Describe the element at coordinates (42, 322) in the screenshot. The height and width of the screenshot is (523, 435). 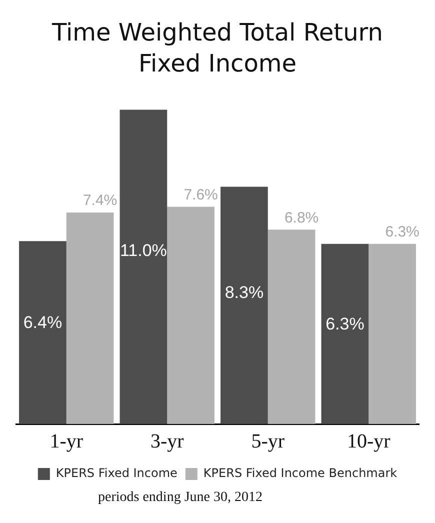
I see `data-label: 6.4%` at that location.